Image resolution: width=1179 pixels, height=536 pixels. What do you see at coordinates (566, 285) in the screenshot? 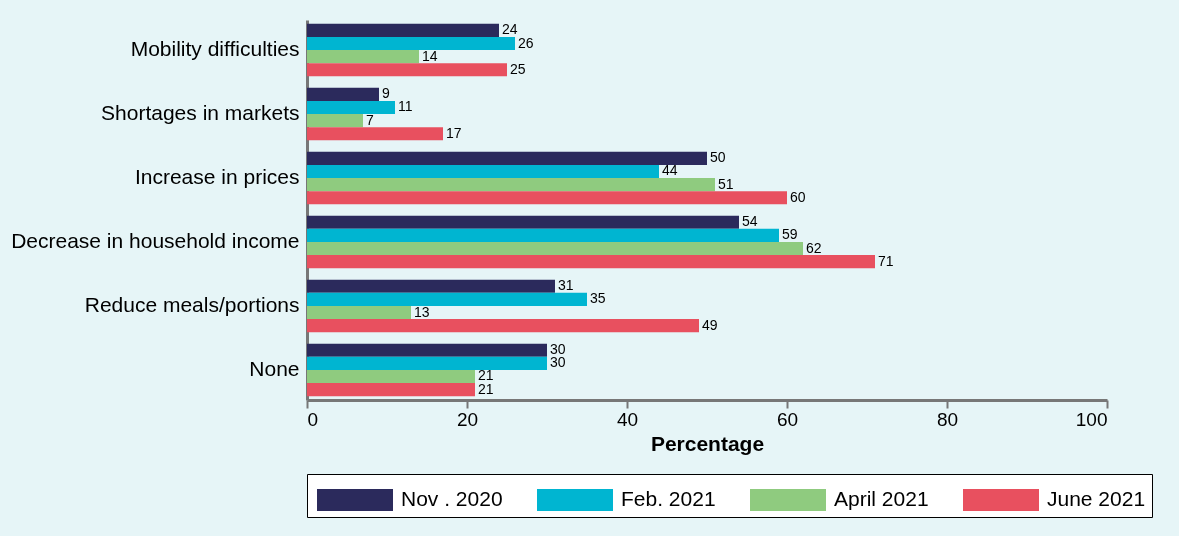
I see `data-label: 31` at bounding box center [566, 285].